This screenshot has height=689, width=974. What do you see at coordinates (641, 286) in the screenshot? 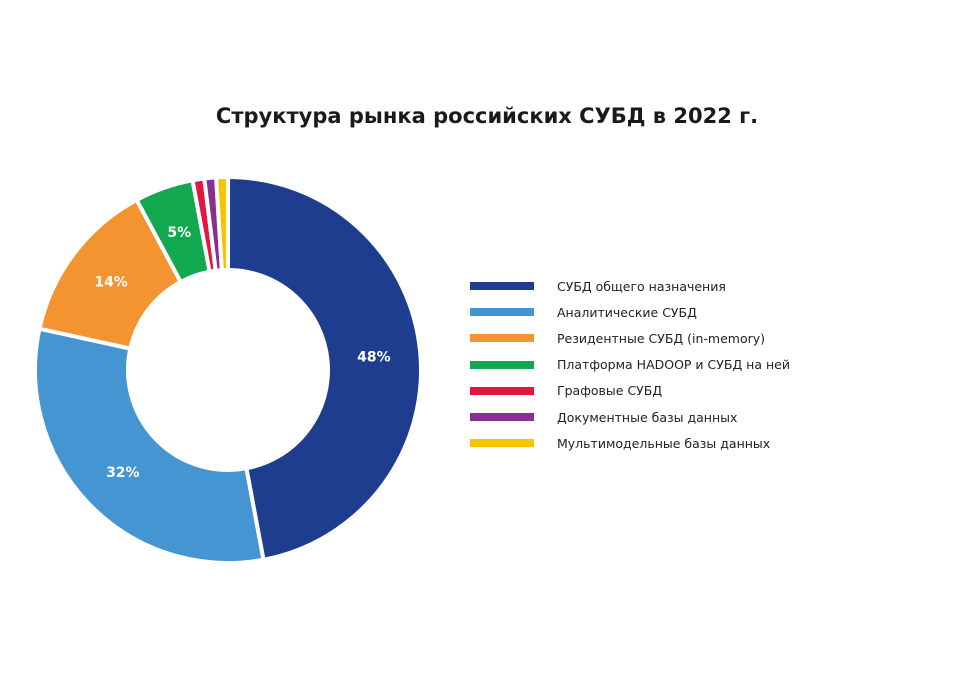
I see `legend-label: СУБД общего назначения` at bounding box center [641, 286].